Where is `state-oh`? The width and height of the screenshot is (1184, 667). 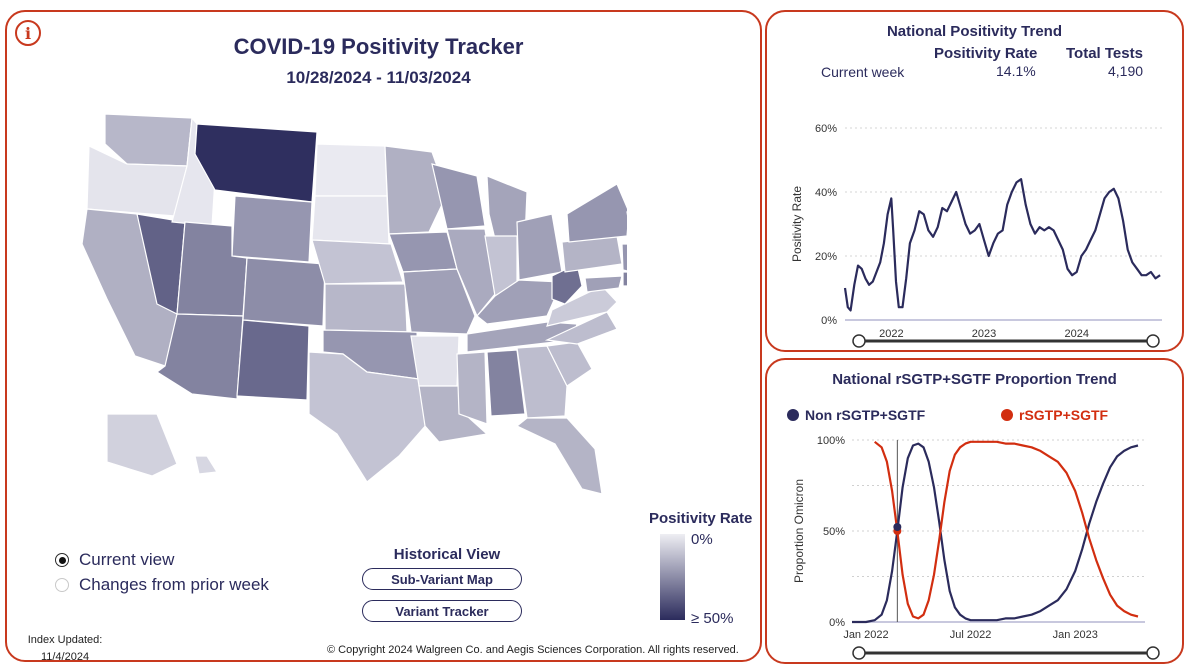 state-oh is located at coordinates (539, 247).